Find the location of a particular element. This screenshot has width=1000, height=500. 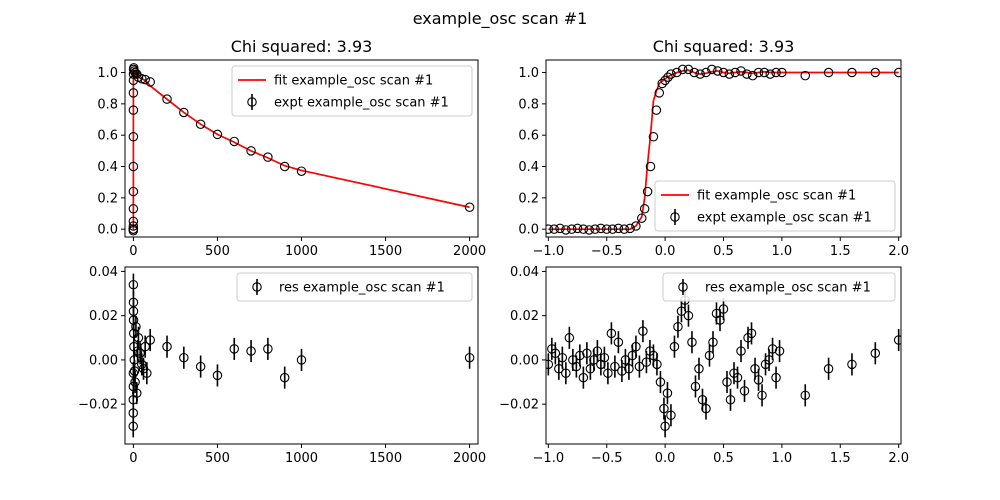

legend-entry-label: expt example_osc scan #1 is located at coordinates (784, 218).